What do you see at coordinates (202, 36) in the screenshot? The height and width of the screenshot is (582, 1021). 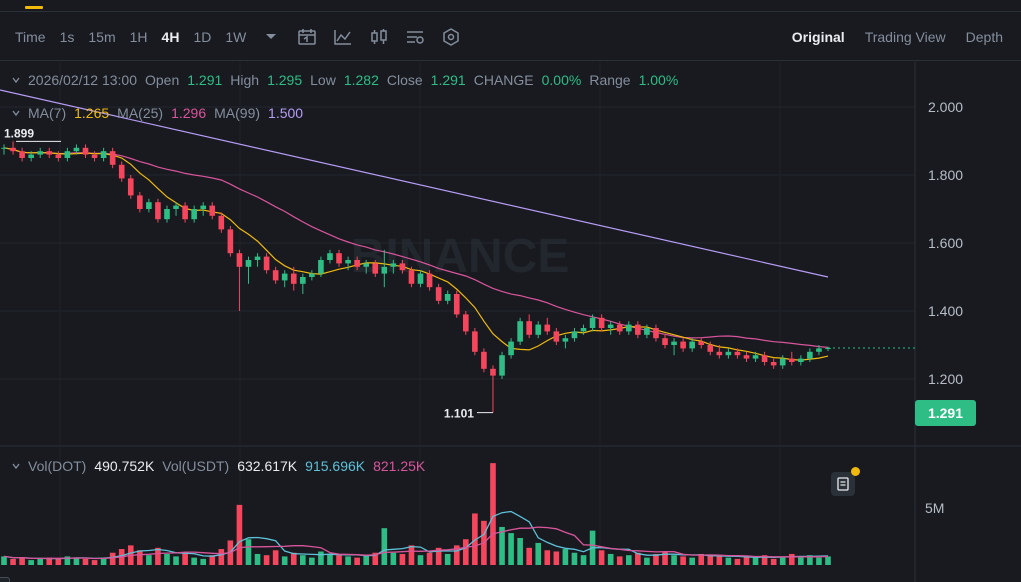 I see `timeframe-1d: 1D` at bounding box center [202, 36].